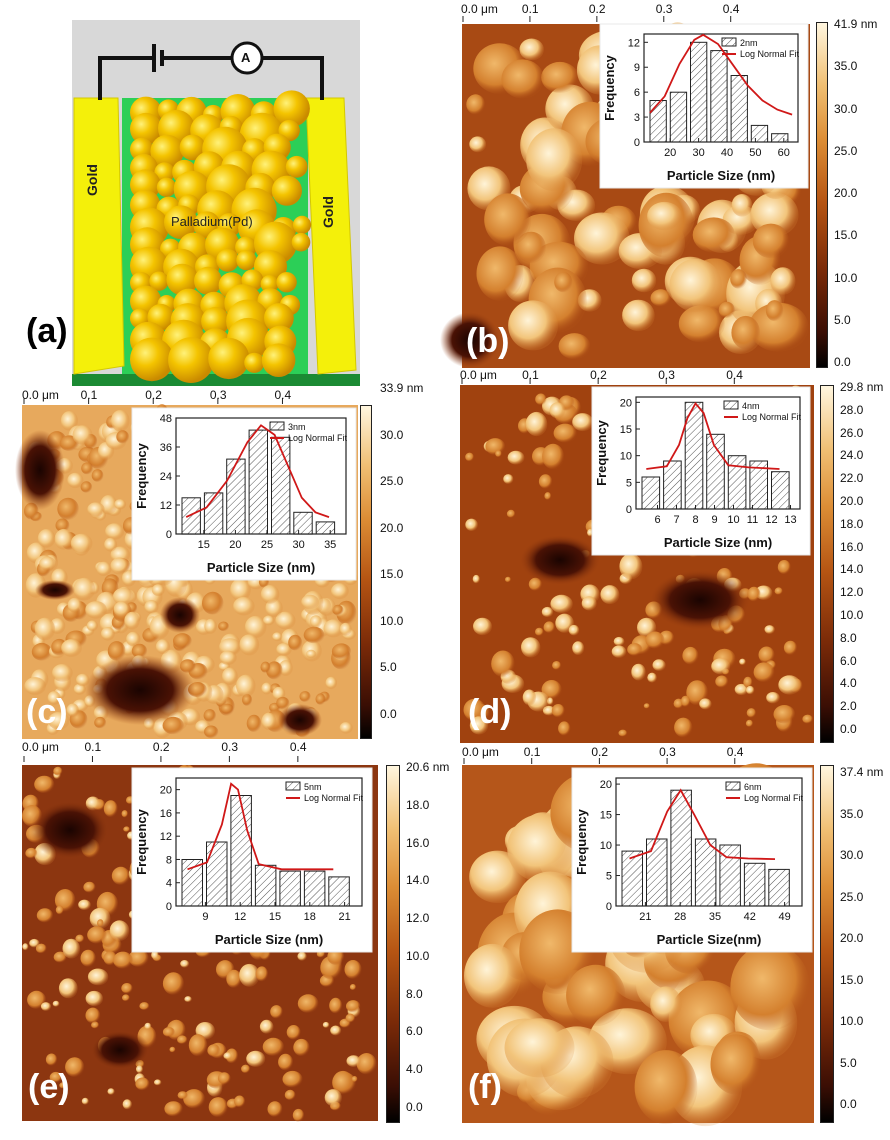 The width and height of the screenshot is (890, 1140). What do you see at coordinates (414, 1069) in the screenshot?
I see `colorbar-tick-label: 4.0` at bounding box center [414, 1069].